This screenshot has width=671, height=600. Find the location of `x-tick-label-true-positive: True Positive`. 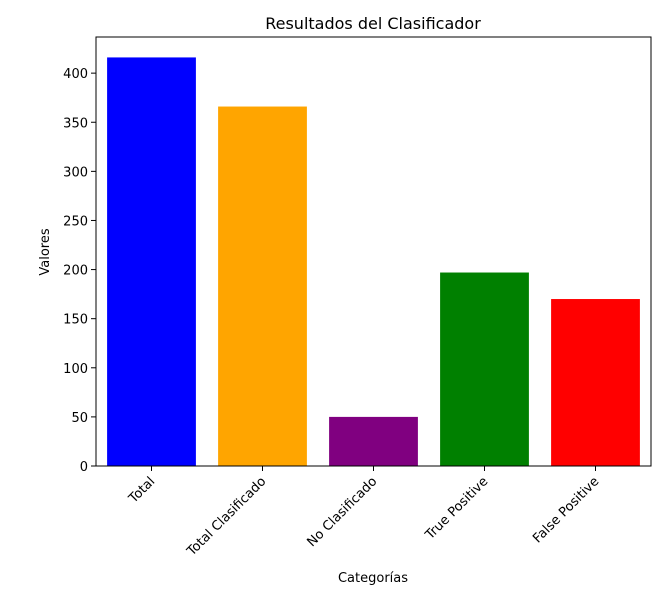

x-tick-label-true-positive: True Positive is located at coordinates (456, 508).